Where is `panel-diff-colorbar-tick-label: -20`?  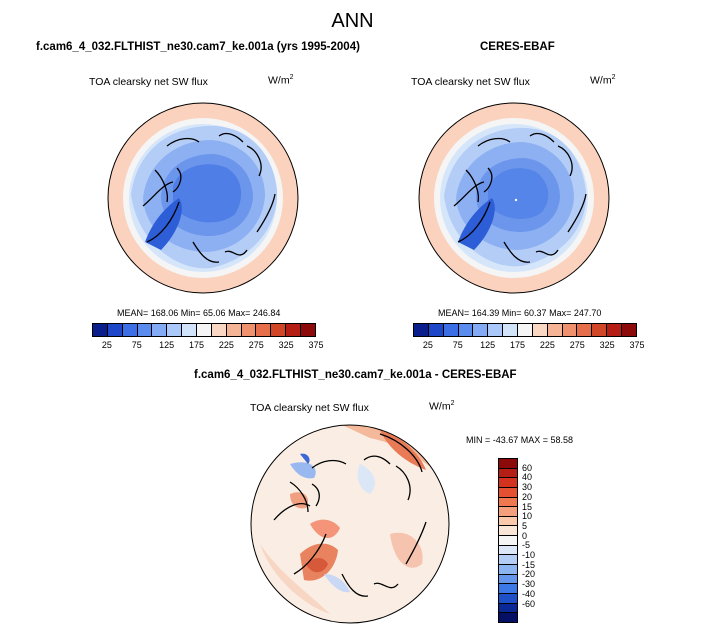 panel-diff-colorbar-tick-label: -20 is located at coordinates (529, 574).